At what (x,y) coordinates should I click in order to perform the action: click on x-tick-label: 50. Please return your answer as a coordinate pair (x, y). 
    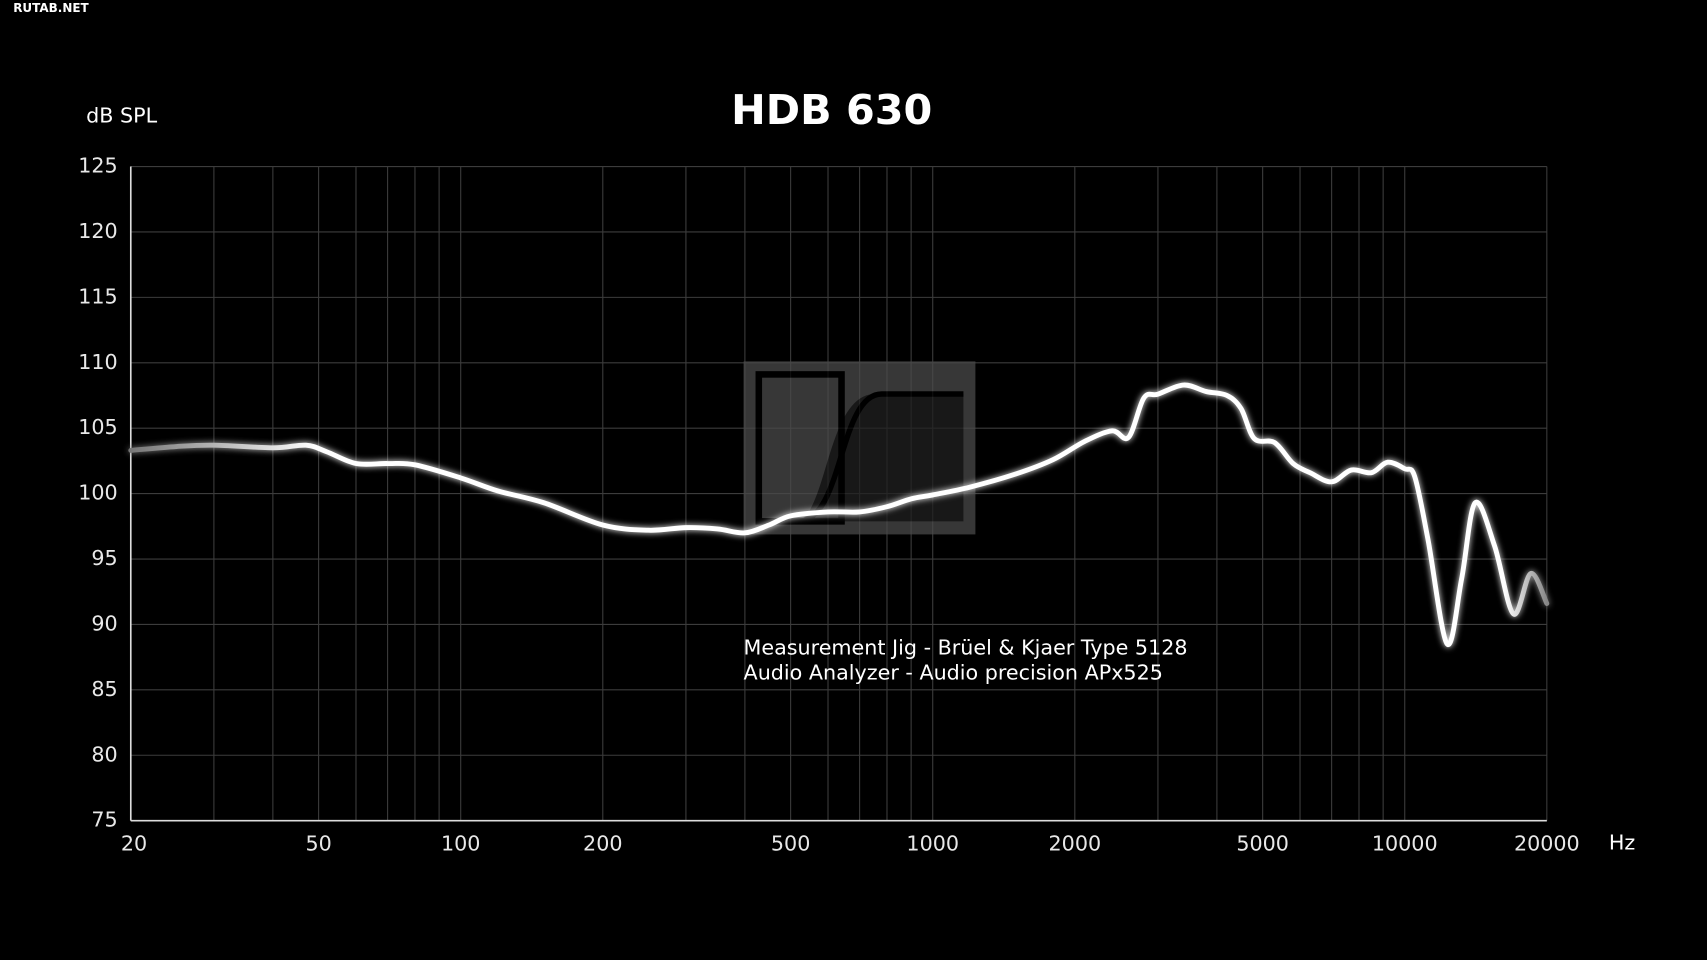
    Looking at the image, I should click on (318, 844).